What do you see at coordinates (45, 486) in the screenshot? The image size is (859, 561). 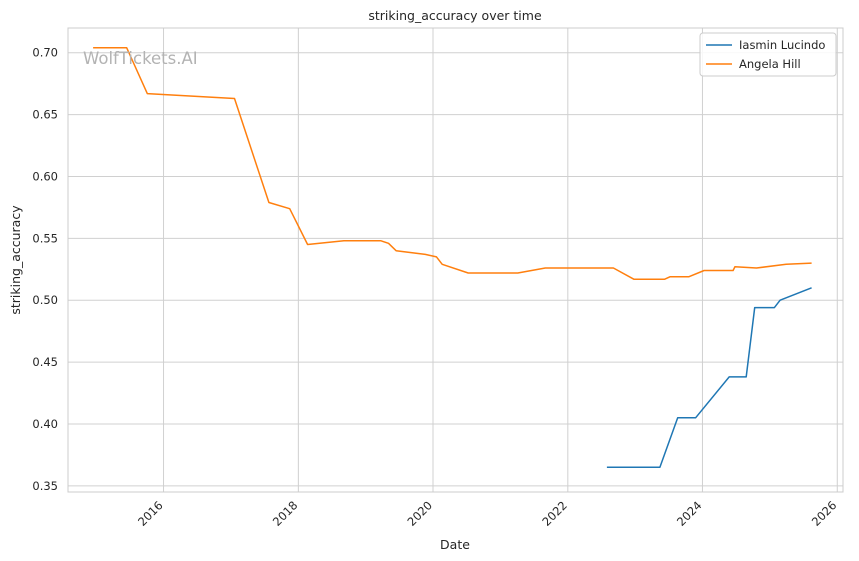 I see `y-tick-label: 0.35` at bounding box center [45, 486].